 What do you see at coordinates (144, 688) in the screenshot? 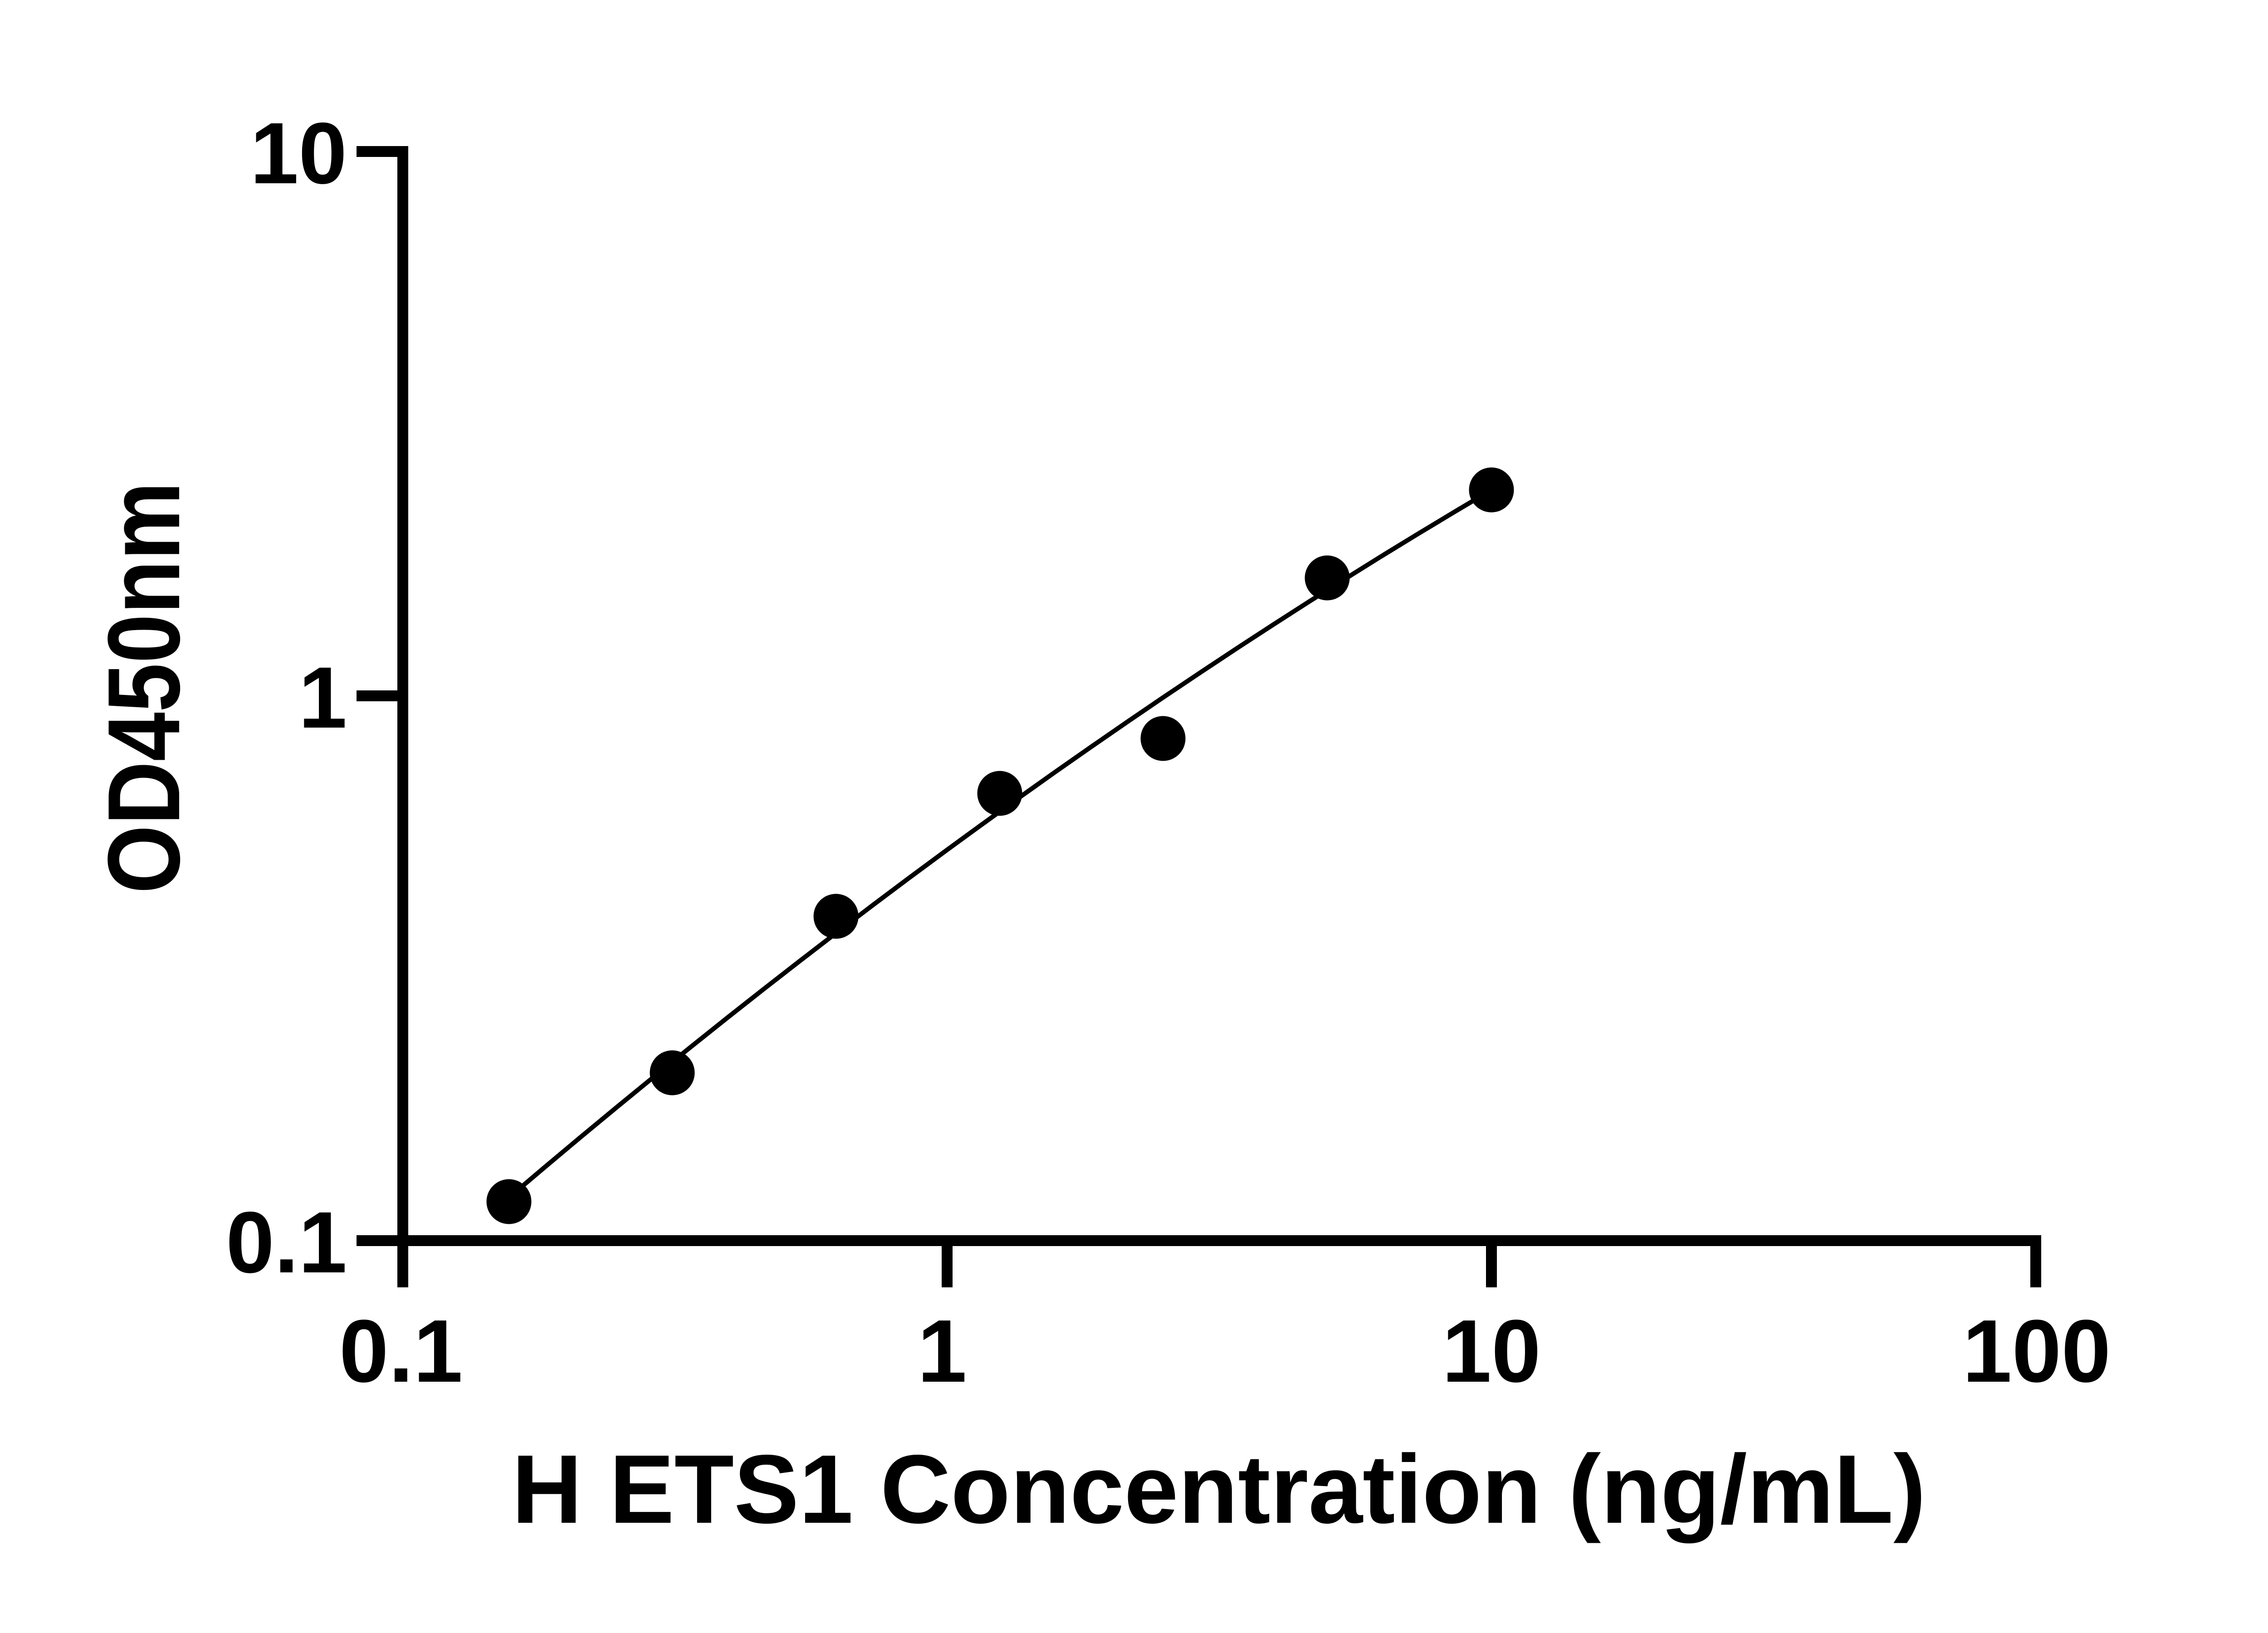
I see `svg-text: OD450nm` at bounding box center [144, 688].